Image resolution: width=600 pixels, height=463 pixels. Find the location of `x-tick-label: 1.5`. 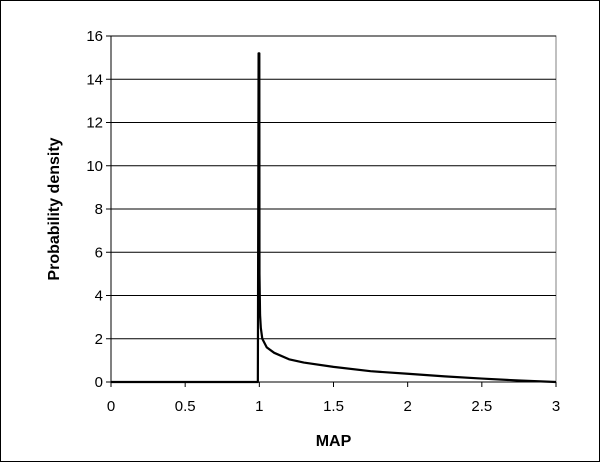

x-tick-label: 1.5 is located at coordinates (333, 406).